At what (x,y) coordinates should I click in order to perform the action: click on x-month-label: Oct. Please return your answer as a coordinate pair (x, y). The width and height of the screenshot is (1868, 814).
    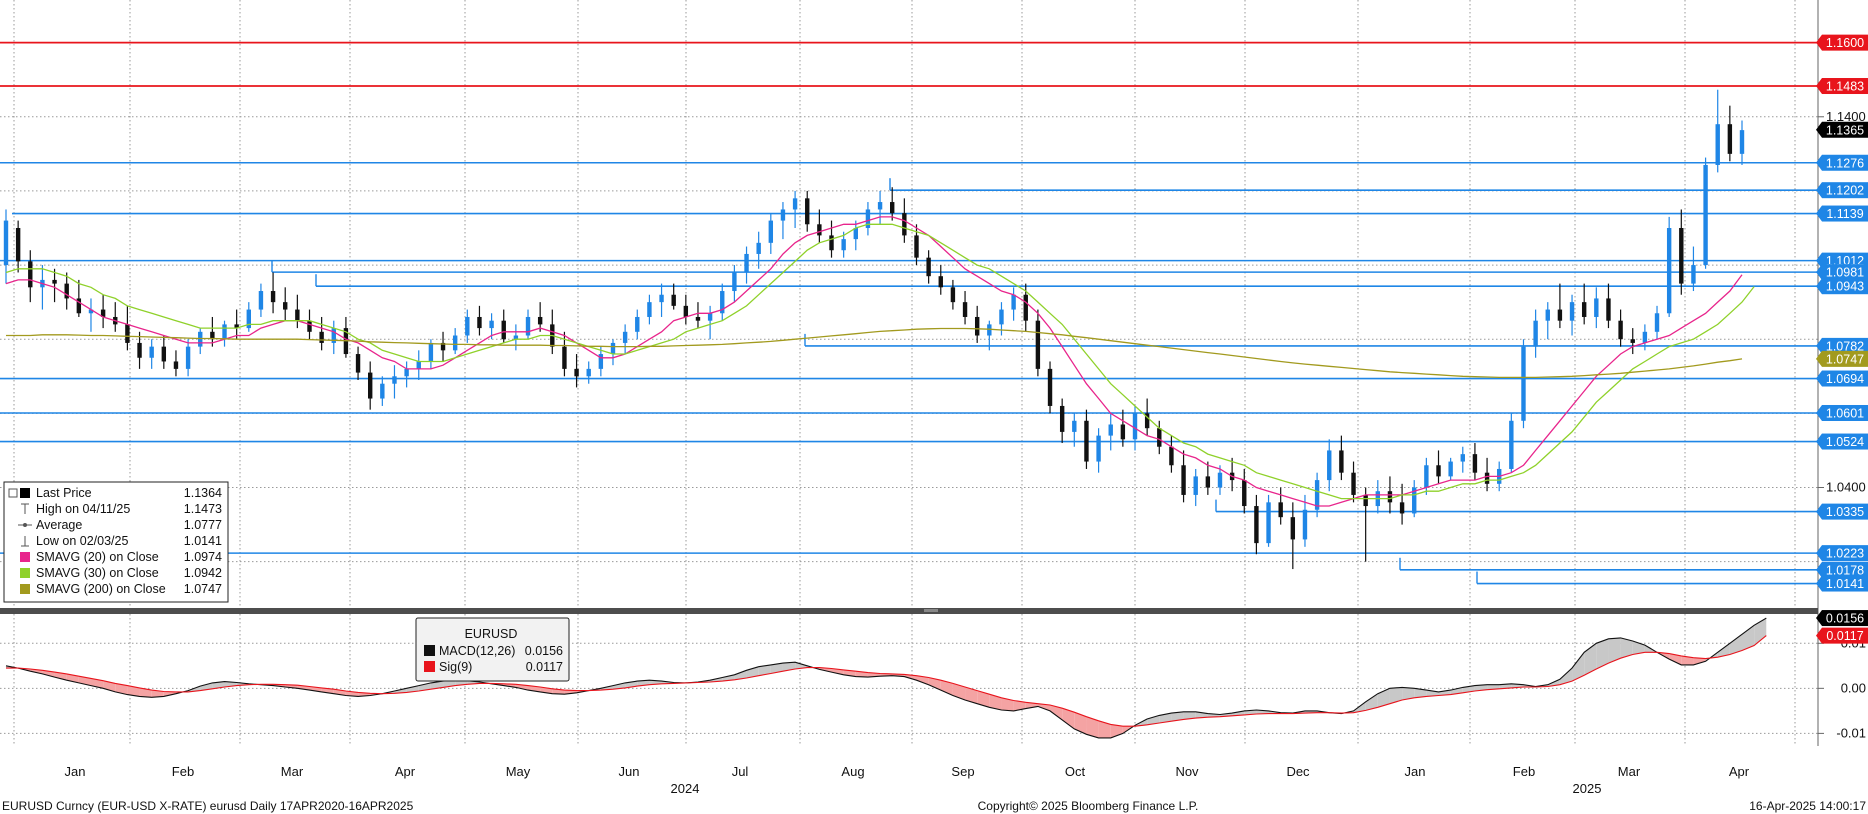
    Looking at the image, I should click on (1075, 771).